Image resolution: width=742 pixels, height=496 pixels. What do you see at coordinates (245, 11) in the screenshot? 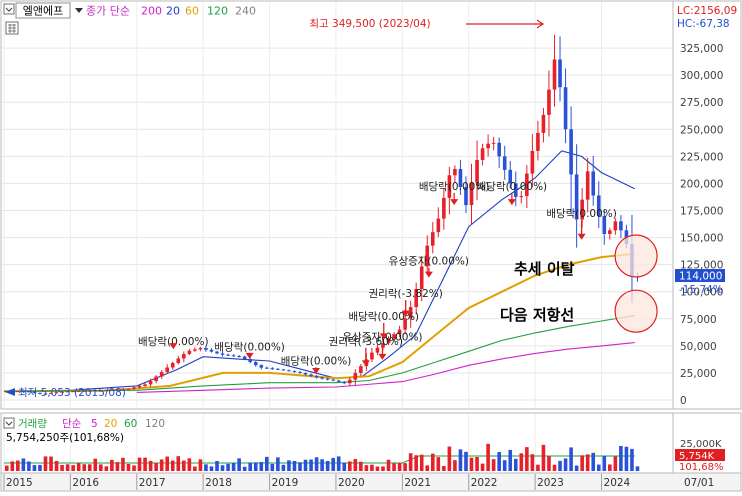
I see `ma-period-240: 240` at bounding box center [245, 11].